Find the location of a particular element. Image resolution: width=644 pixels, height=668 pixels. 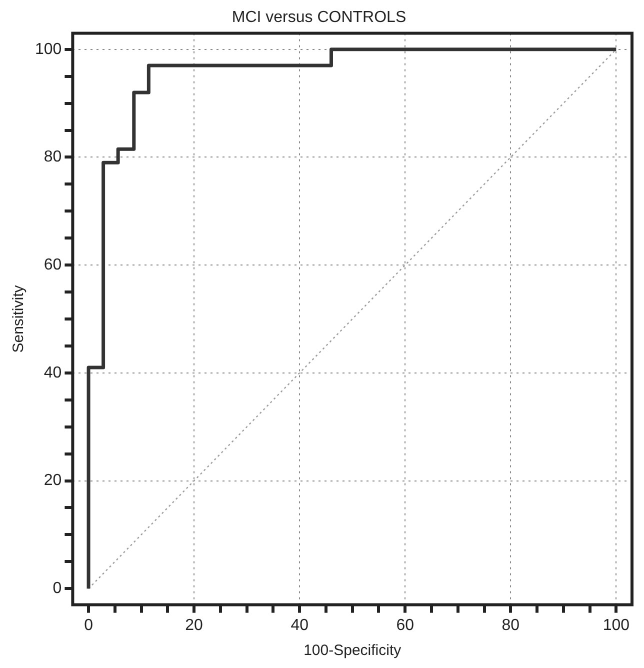

x-axis-title: 100-Specificity is located at coordinates (353, 651).